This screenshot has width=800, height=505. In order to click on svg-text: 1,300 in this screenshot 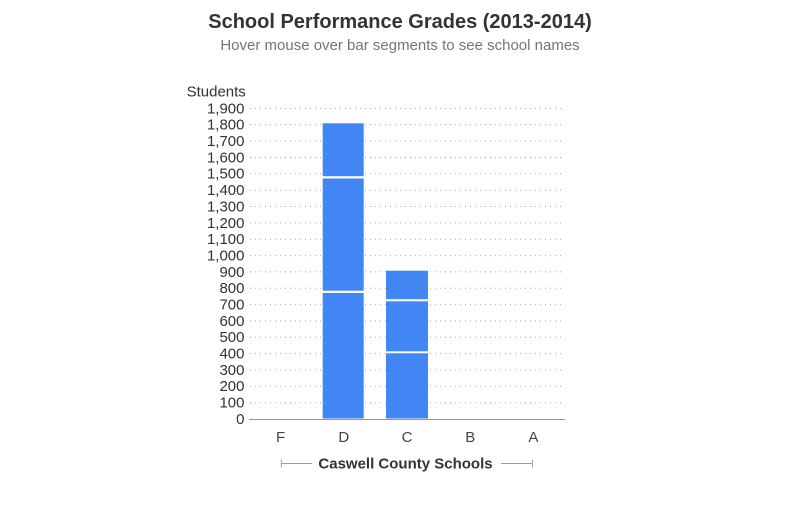, I will do `click(226, 206)`.